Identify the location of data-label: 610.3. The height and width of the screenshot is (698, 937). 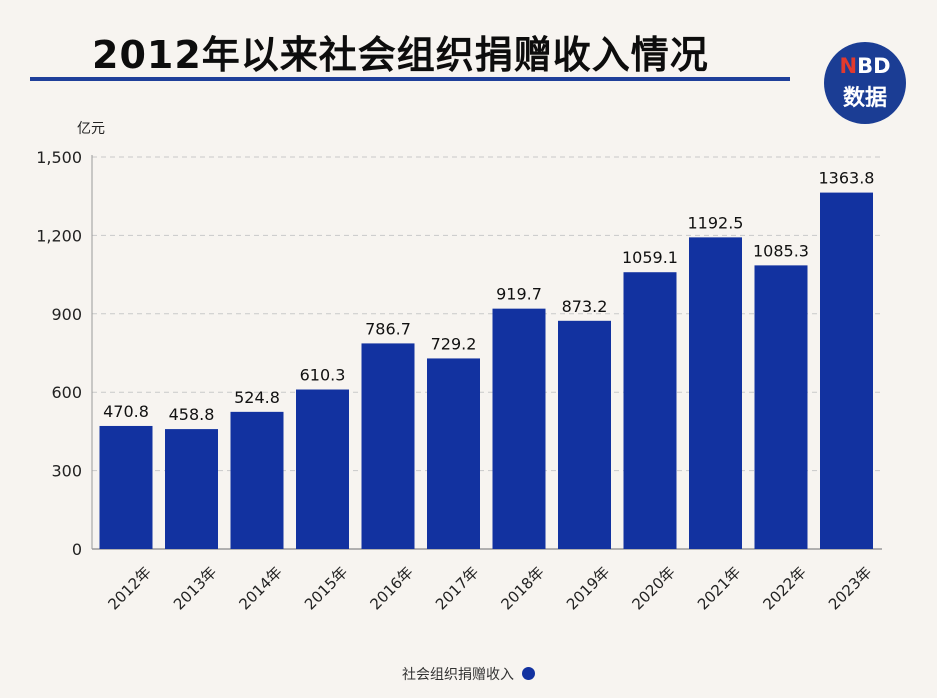
(323, 375).